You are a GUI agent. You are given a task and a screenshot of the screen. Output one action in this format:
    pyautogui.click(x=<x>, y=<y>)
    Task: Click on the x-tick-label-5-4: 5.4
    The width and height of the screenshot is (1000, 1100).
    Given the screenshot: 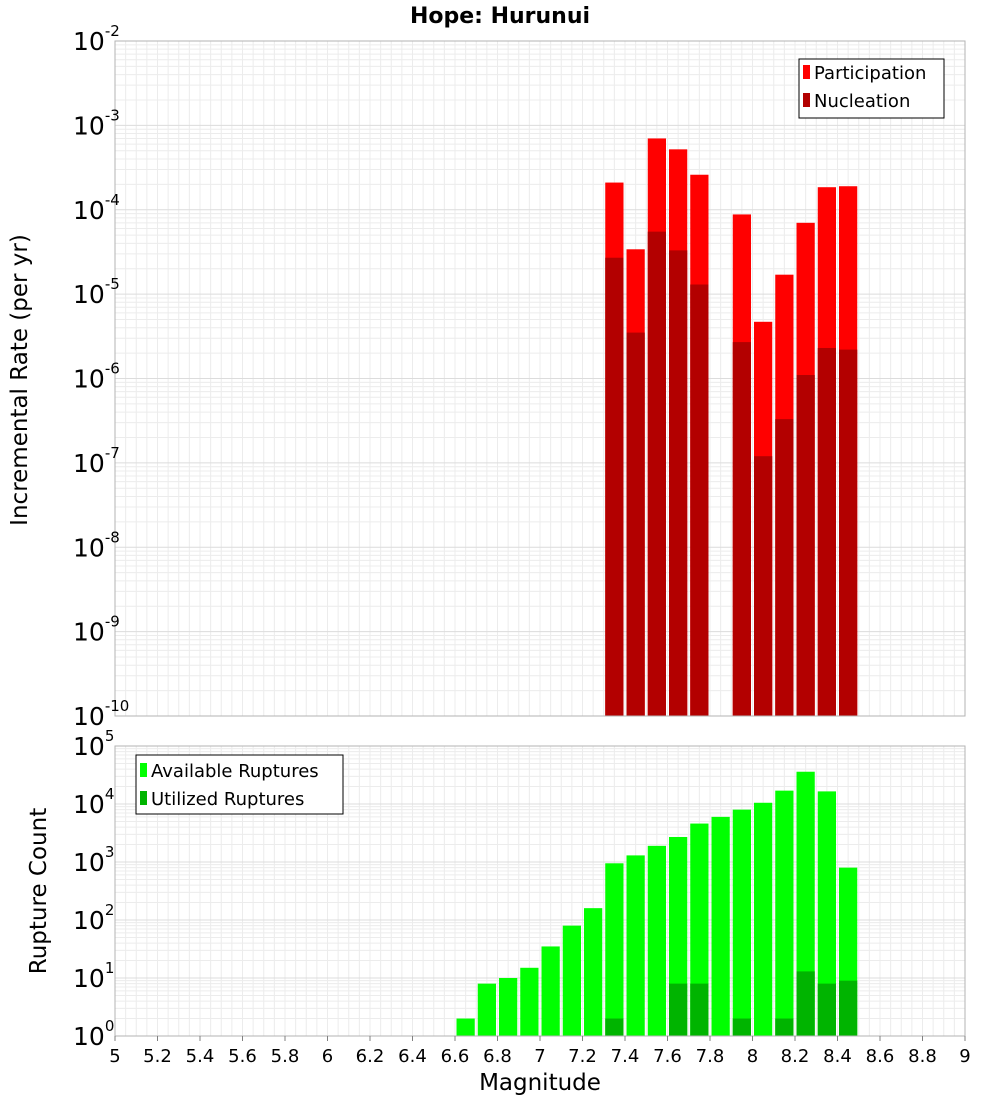 What is the action you would take?
    pyautogui.click(x=200, y=1056)
    